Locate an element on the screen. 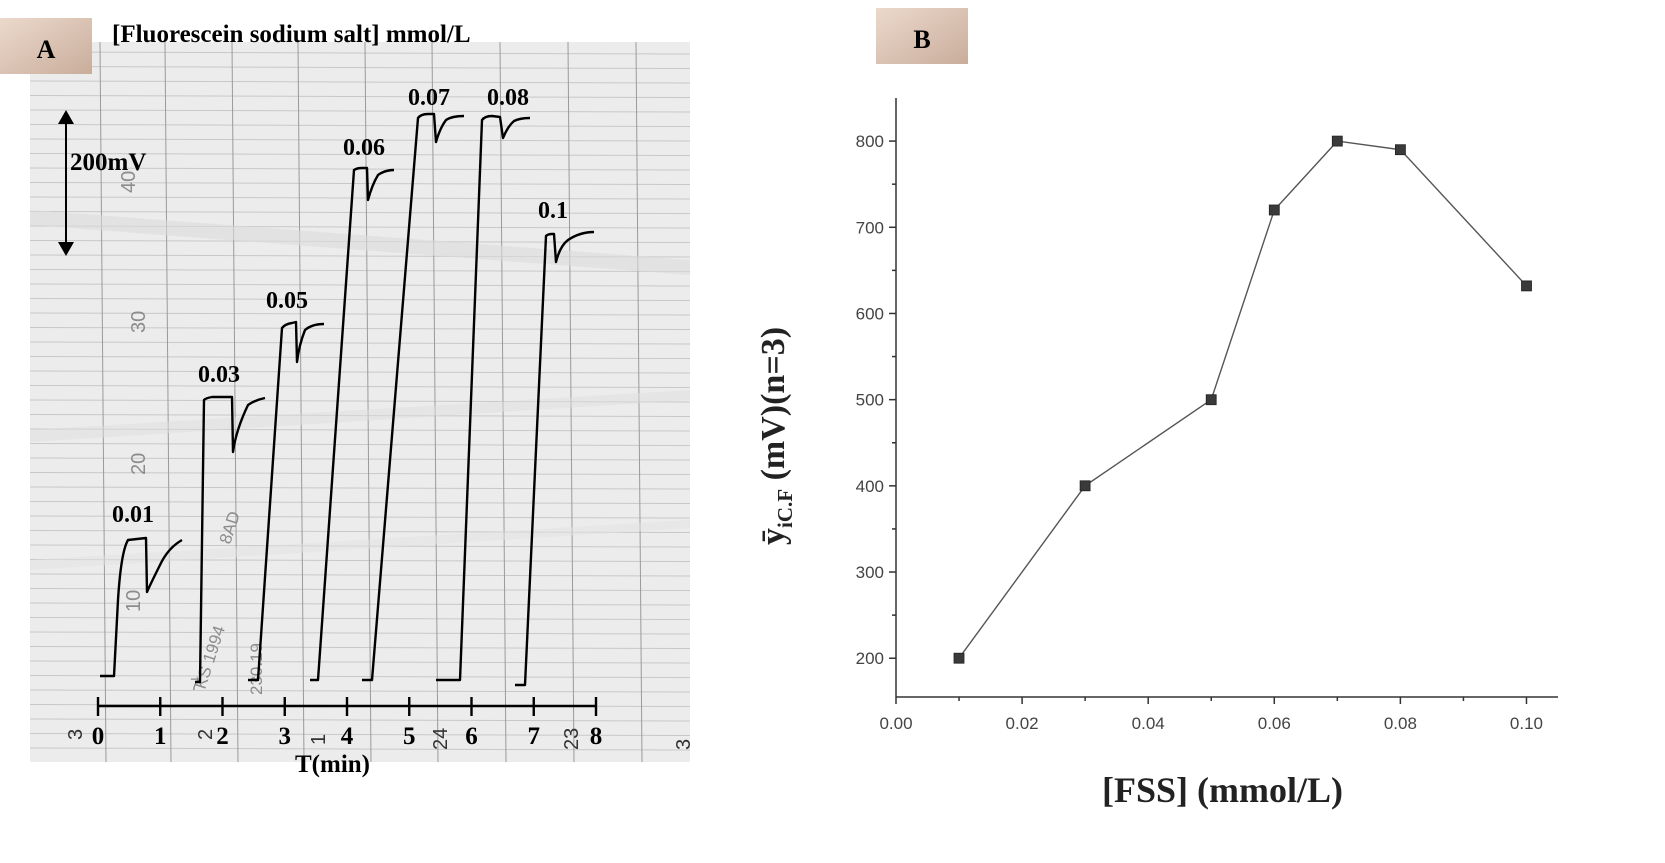 The height and width of the screenshot is (863, 1665). y-axis-tick-label: 600 is located at coordinates (870, 313).